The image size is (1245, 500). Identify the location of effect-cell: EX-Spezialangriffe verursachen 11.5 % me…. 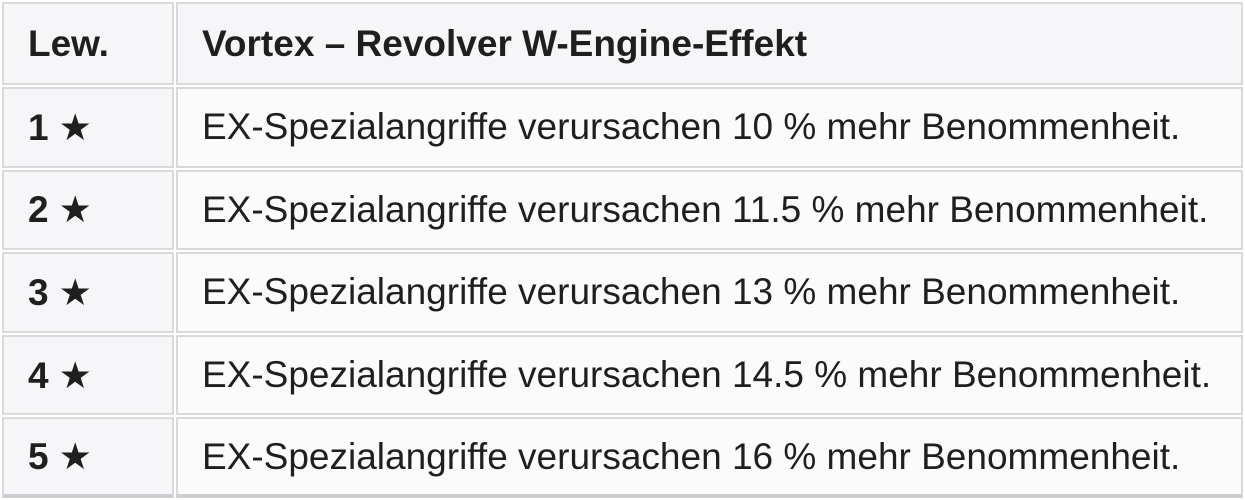
(709, 210).